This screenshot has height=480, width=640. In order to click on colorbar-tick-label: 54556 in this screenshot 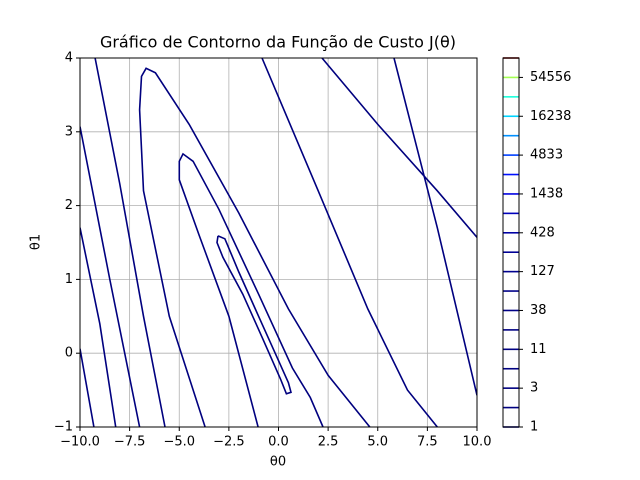, I will do `click(550, 77)`.